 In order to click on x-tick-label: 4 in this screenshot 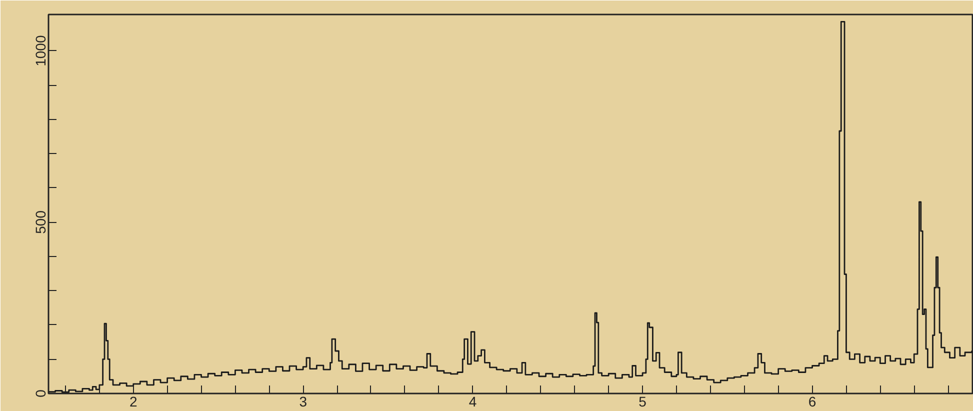, I will do `click(472, 402)`.